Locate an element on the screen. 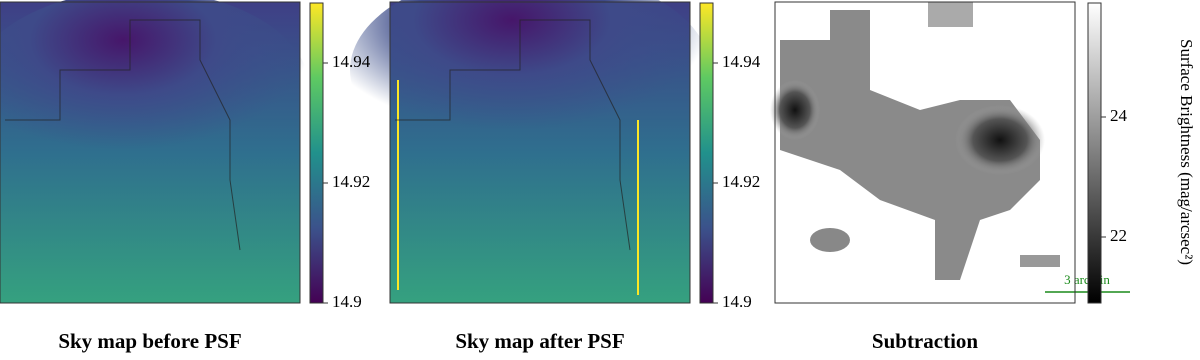 Image resolution: width=1200 pixels, height=360 pixels. colorbar-label: Surface Brightness (mag/arcsec²) is located at coordinates (1186, 152).